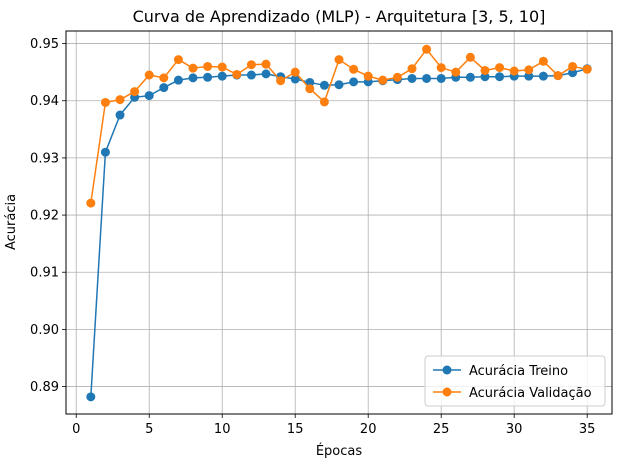 This screenshot has height=466, width=622. I want to click on y-tick-label: 0.92, so click(44, 216).